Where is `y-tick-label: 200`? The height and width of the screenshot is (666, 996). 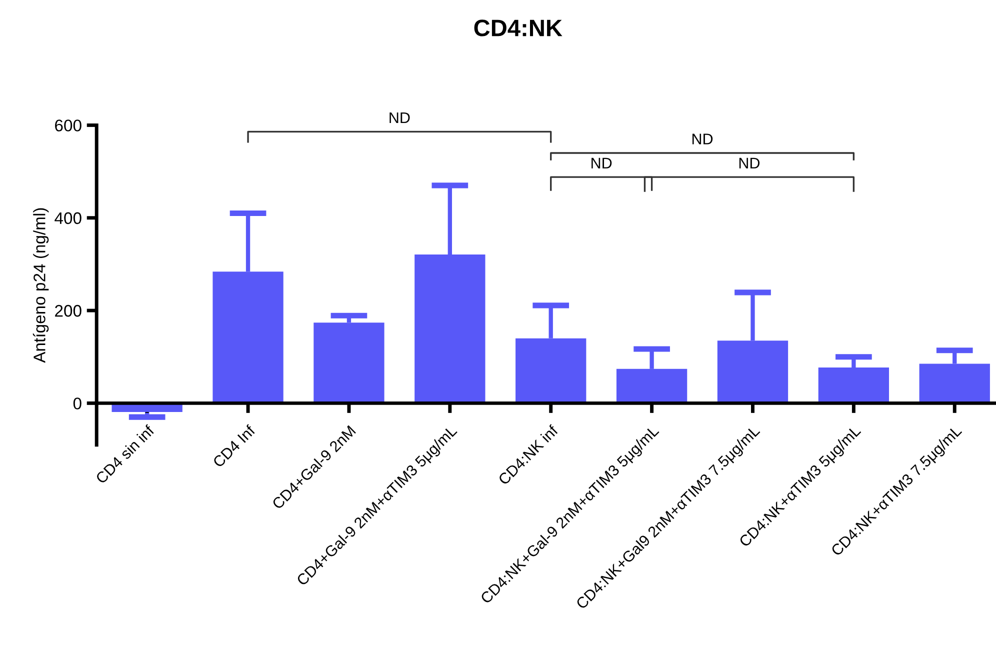 y-tick-label: 200 is located at coordinates (68, 310).